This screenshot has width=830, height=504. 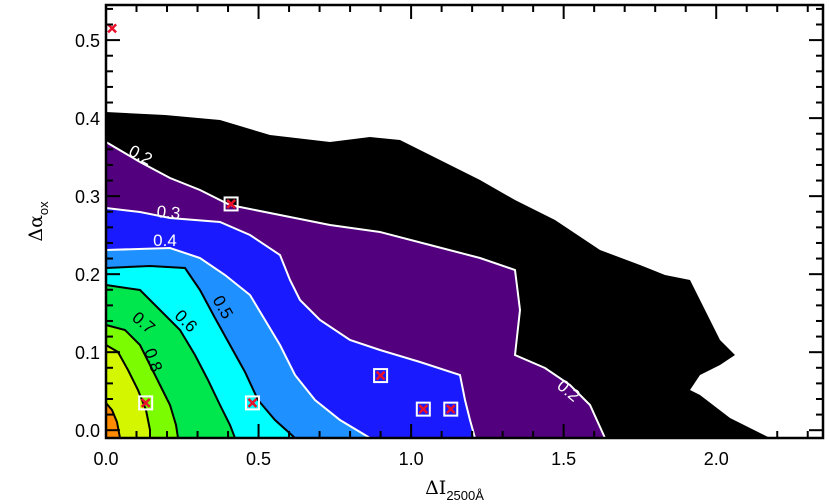 What do you see at coordinates (258, 459) in the screenshot?
I see `x-tick-label-1: 0.5` at bounding box center [258, 459].